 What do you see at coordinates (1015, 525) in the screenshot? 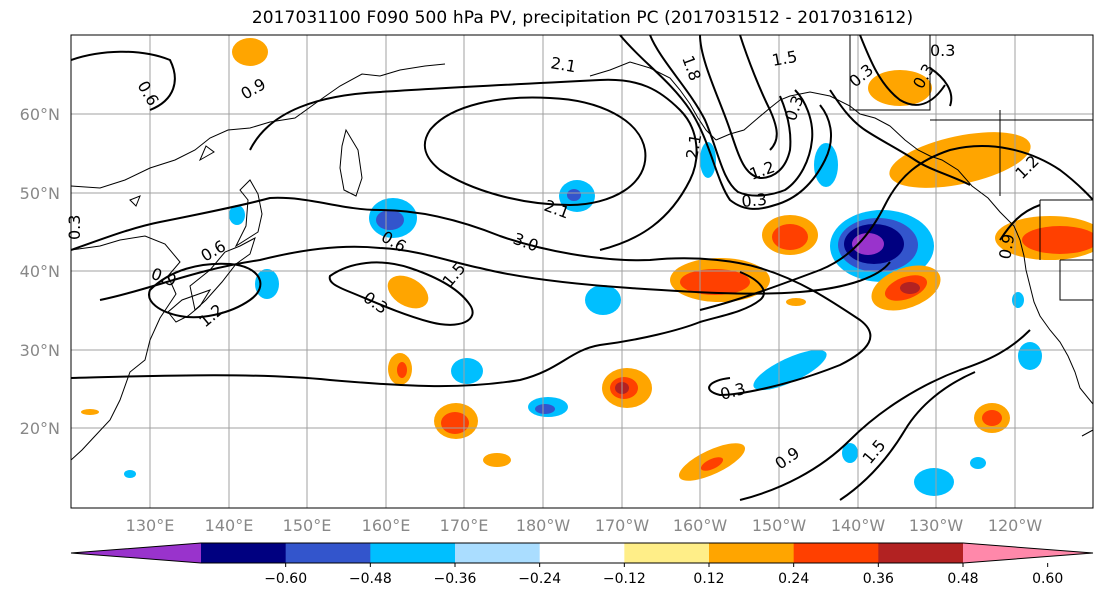
I see `lon-label: 120°W` at bounding box center [1015, 525].